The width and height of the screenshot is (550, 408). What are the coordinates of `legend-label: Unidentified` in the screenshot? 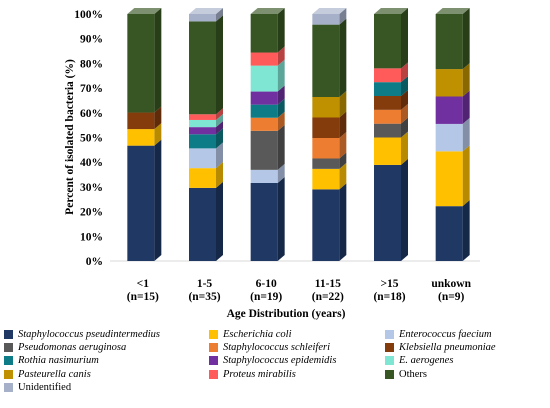 It's located at (45, 388).